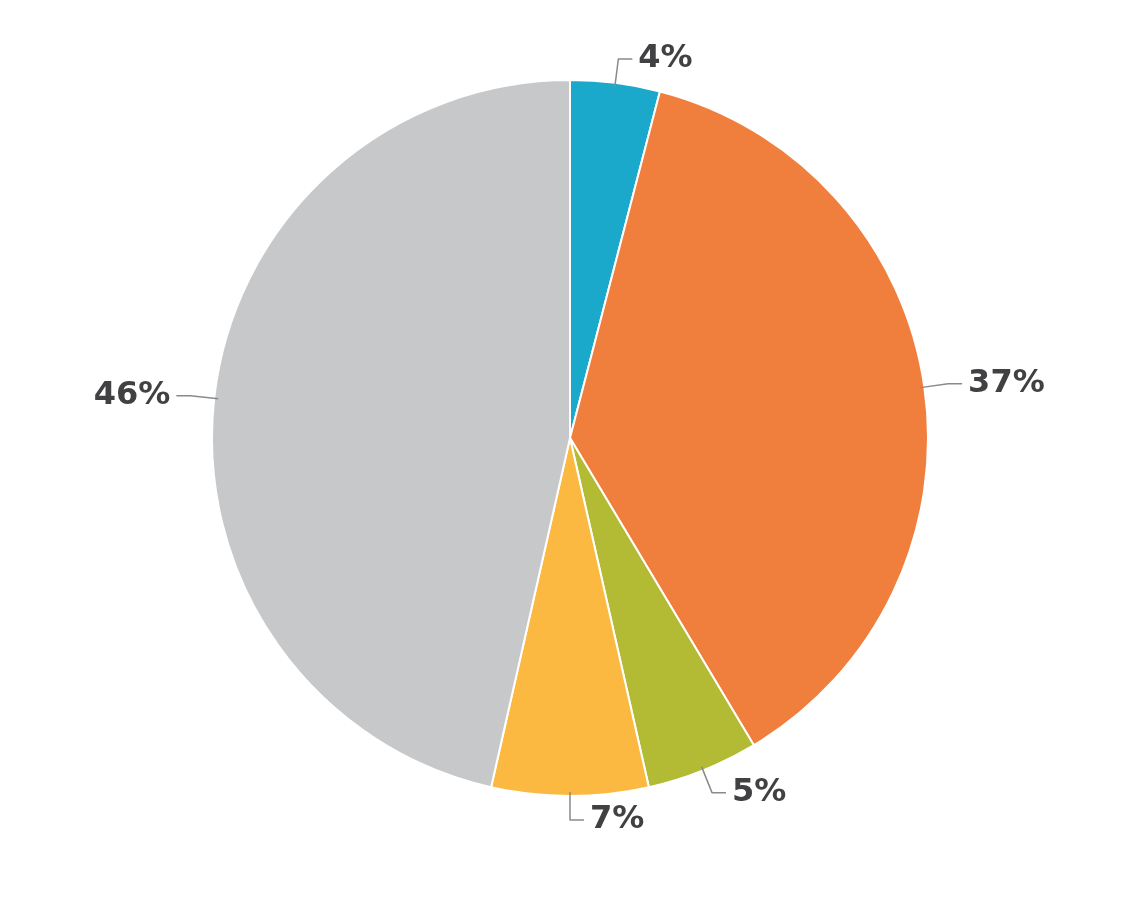  Describe the element at coordinates (132, 392) in the screenshot. I see `data-label: 46%` at that location.